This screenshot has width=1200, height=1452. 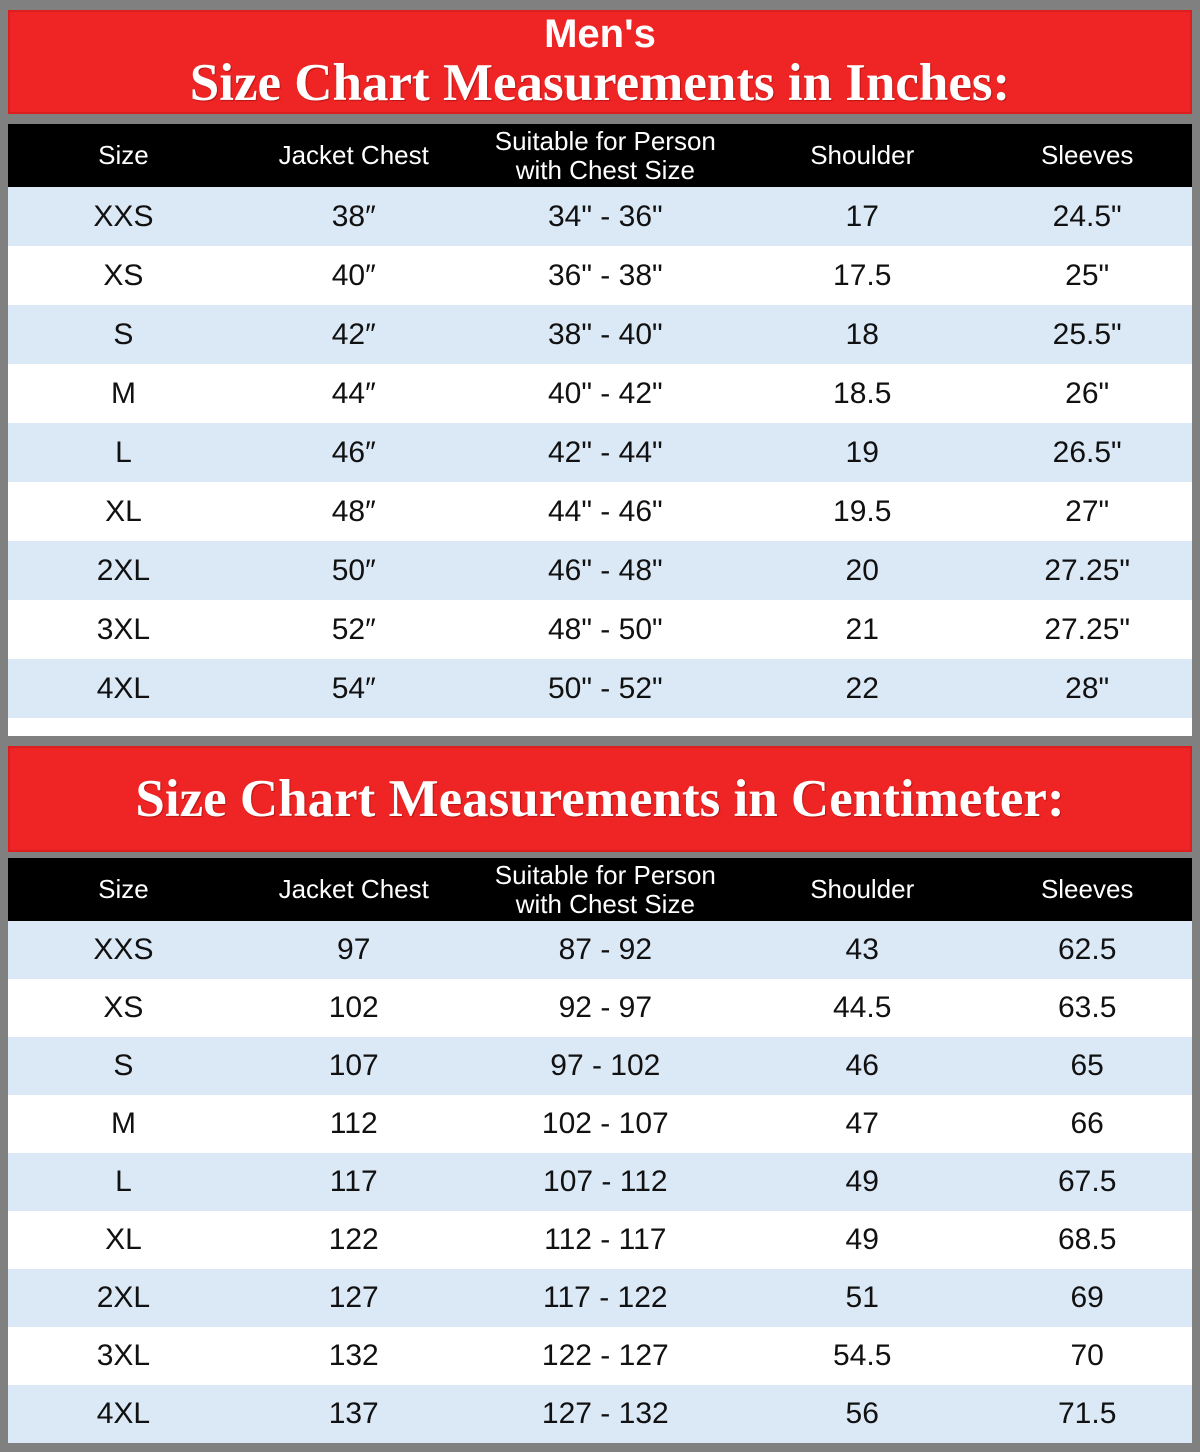 What do you see at coordinates (600, 1414) in the screenshot?
I see `table-row: 4XL 137 127 - 132 56 71.5` at bounding box center [600, 1414].